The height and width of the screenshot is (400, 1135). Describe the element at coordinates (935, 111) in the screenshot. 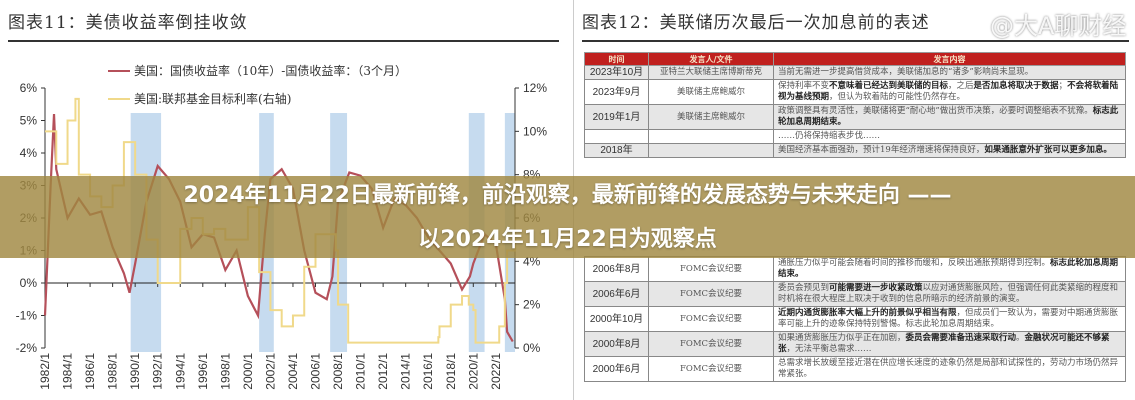

I see `content-text: 政策调整具有灵活性，美联储将更“耐心地”做出货币决策，必要时调整缩表不犹豫。` at that location.